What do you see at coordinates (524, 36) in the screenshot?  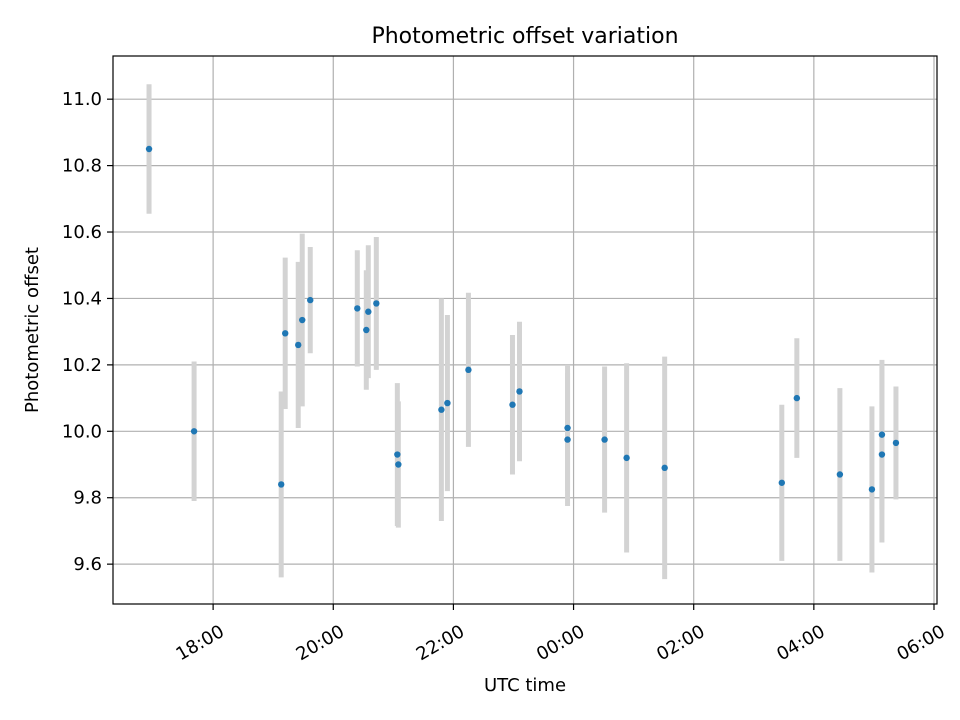 I see `chart-title: Photometric offset variation` at bounding box center [524, 36].